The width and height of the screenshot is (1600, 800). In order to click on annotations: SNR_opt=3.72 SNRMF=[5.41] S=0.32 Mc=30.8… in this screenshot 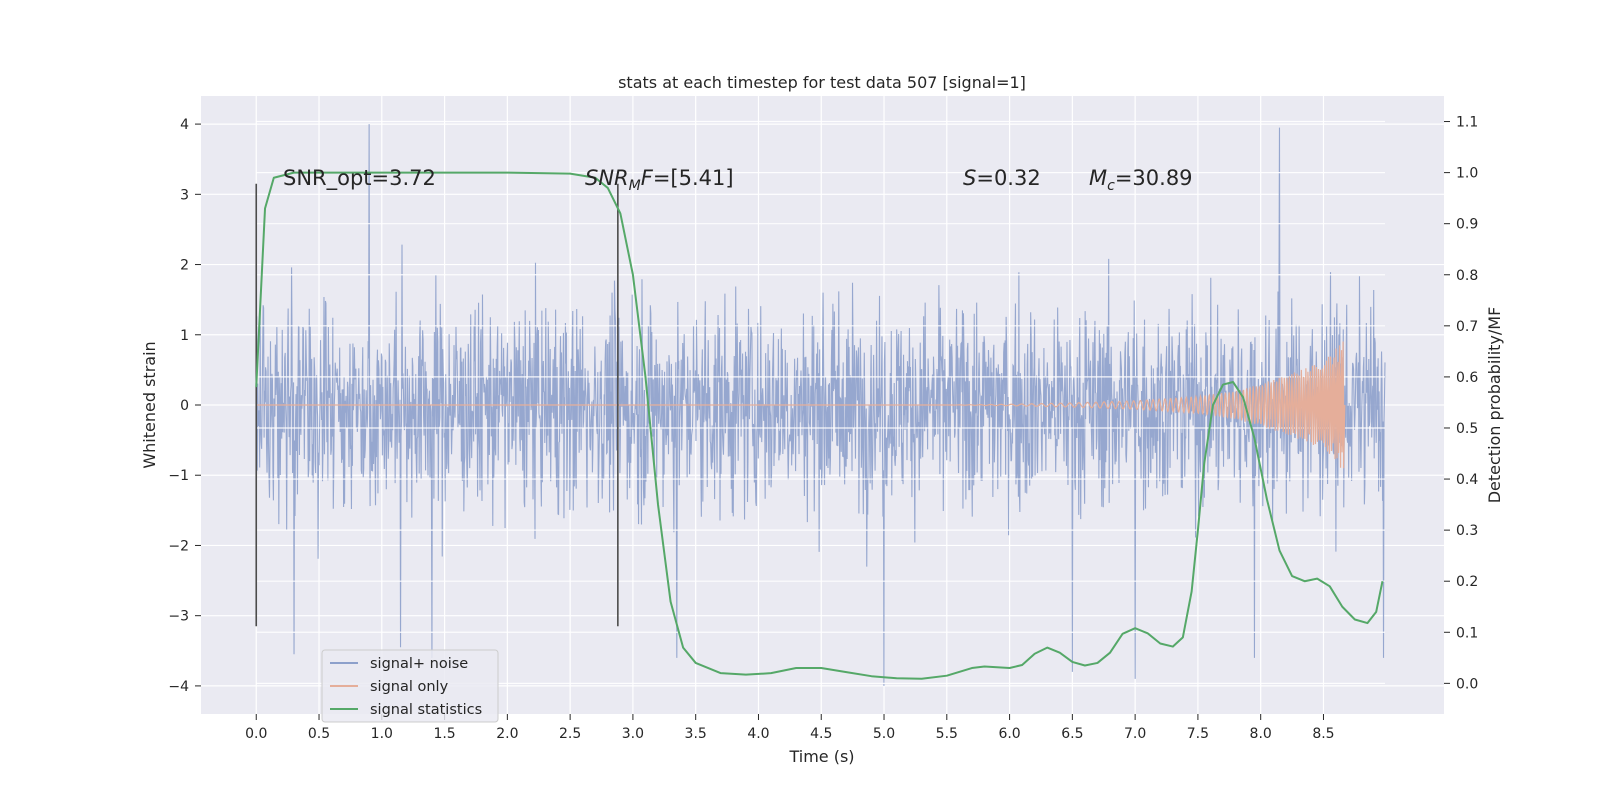, I will do `click(738, 180)`.